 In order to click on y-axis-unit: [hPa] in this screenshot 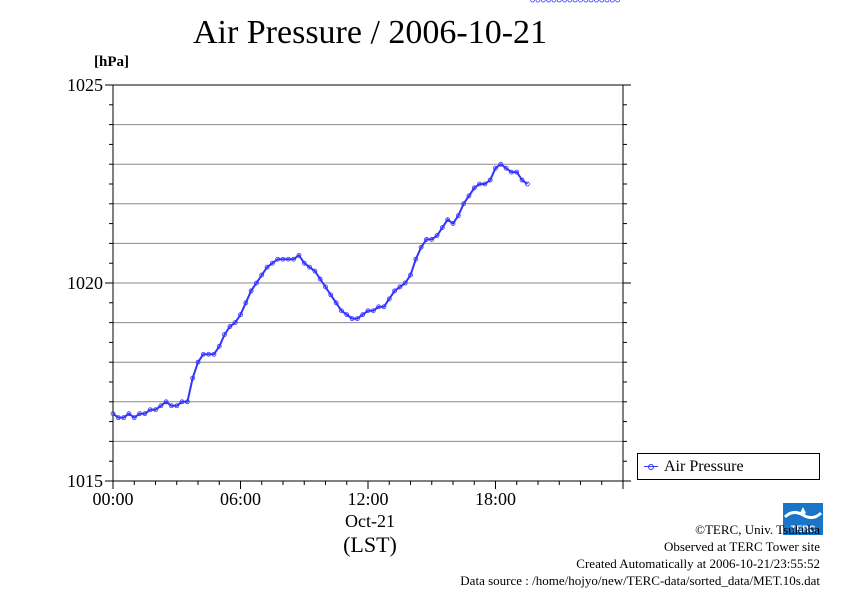, I will do `click(111, 62)`.